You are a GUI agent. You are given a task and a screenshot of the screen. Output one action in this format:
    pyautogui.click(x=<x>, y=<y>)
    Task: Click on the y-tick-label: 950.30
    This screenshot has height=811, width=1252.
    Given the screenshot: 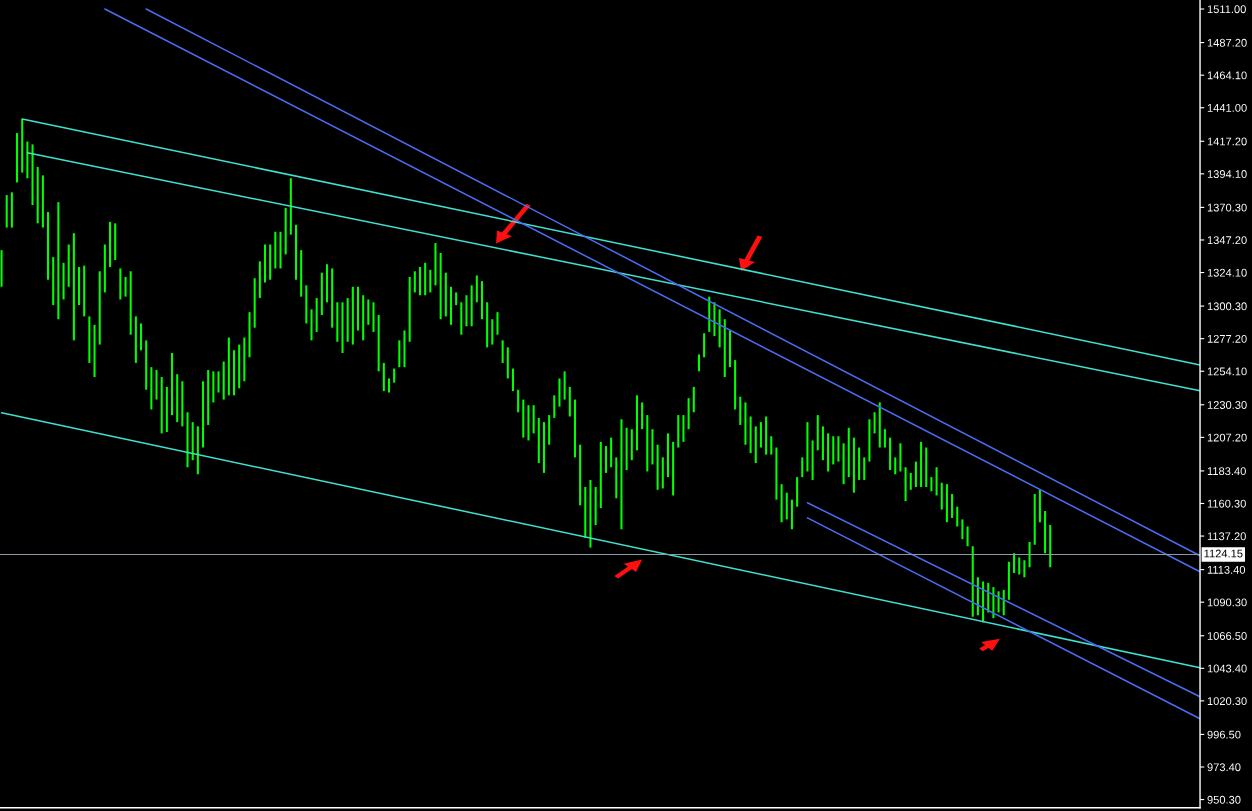 What is the action you would take?
    pyautogui.click(x=1224, y=799)
    